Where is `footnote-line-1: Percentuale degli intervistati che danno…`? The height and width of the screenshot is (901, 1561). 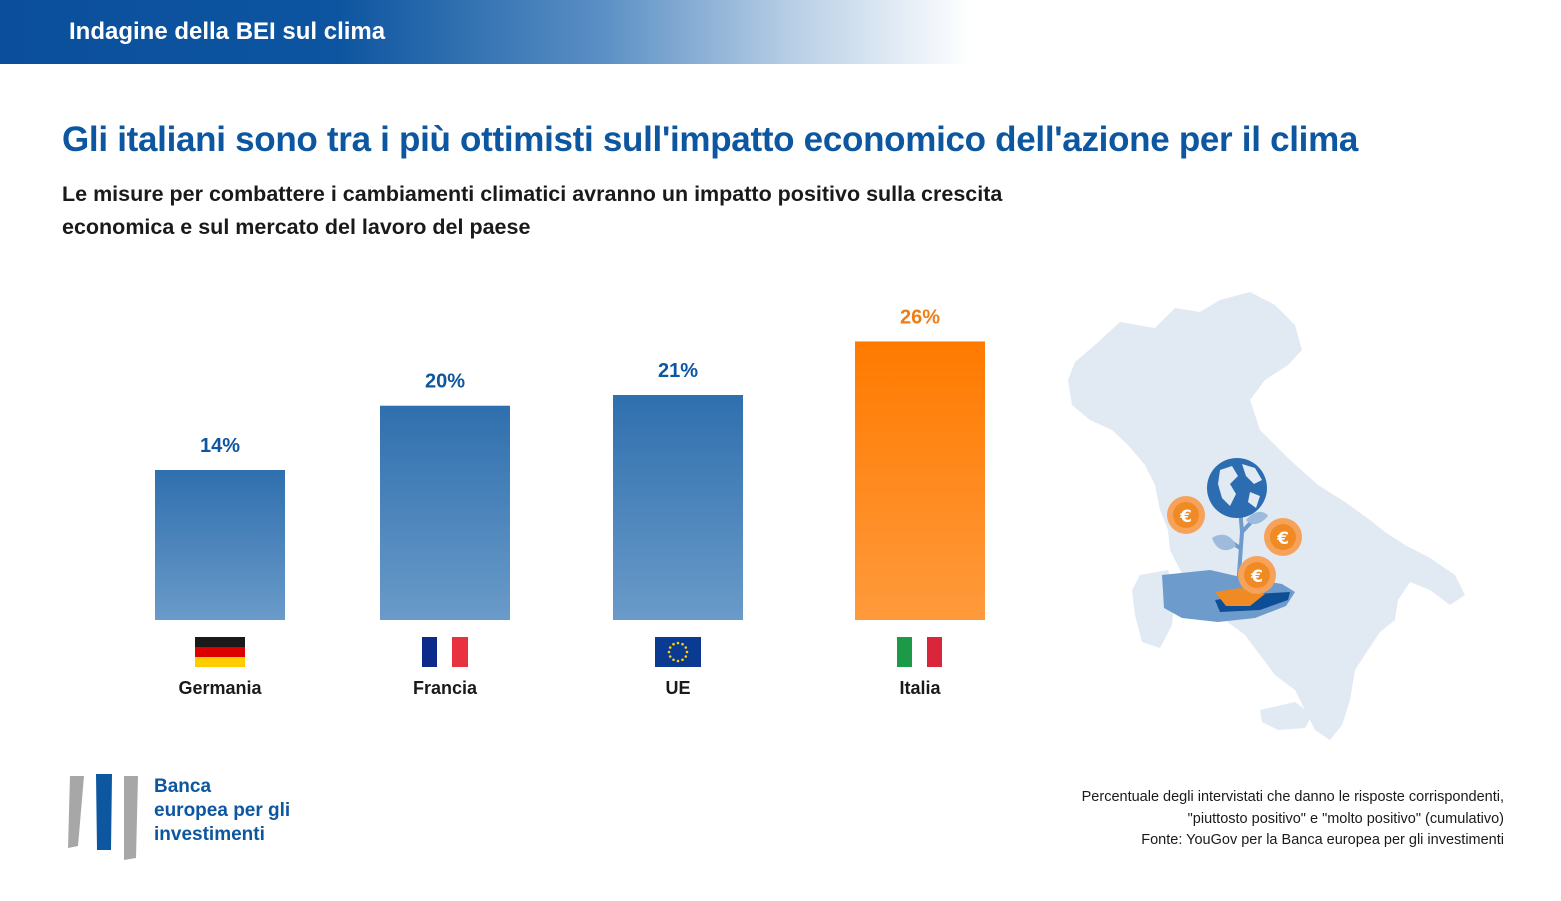
footnote-line-1: Percentuale degli intervistati che danno… is located at coordinates (1292, 797).